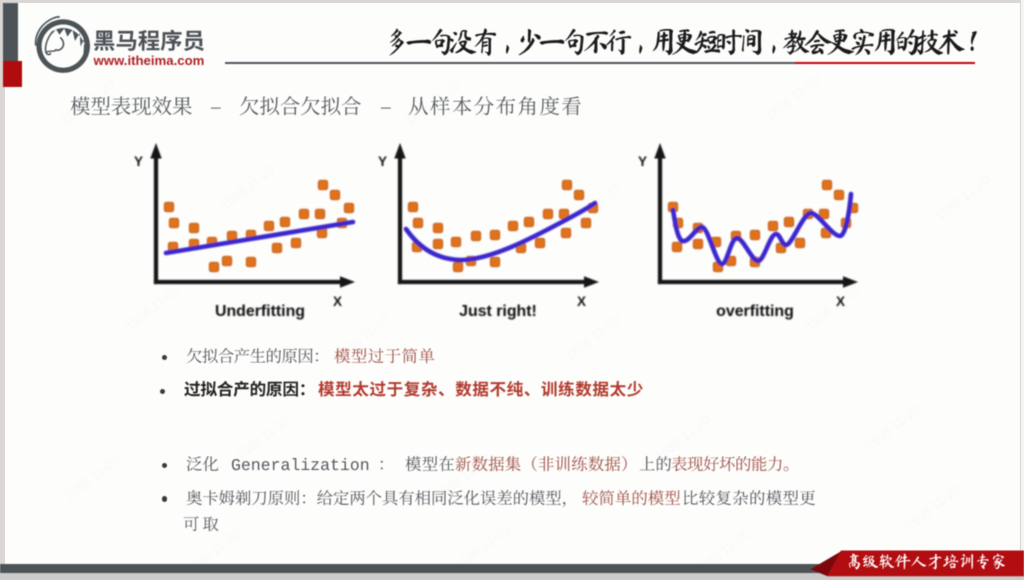 The height and width of the screenshot is (580, 1024). Describe the element at coordinates (755, 311) in the screenshot. I see `svg-text: overfitting` at that location.